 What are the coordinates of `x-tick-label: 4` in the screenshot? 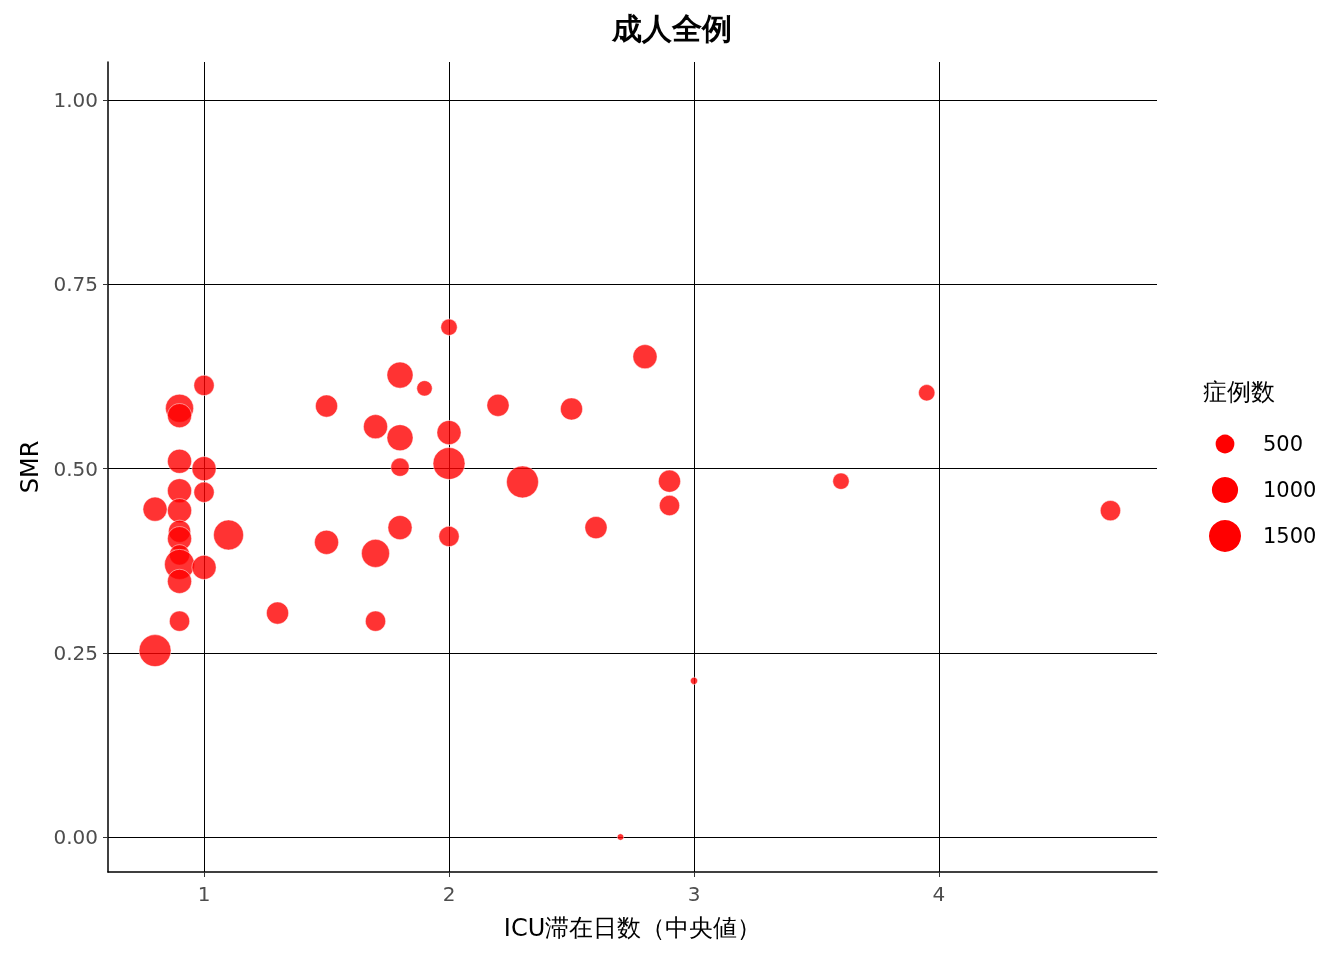 It's located at (939, 894).